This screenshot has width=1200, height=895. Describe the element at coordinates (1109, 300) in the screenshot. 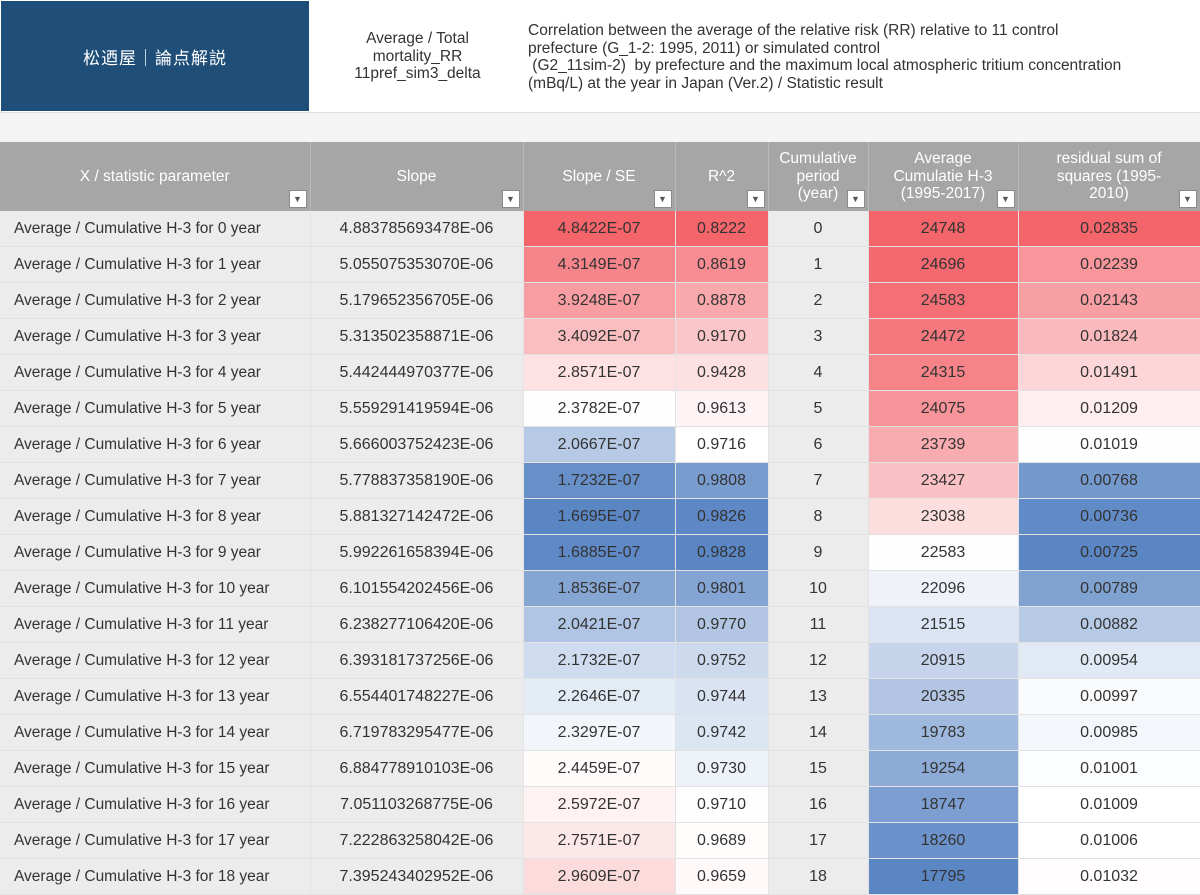

I see `rss-cell: 0.02143` at that location.